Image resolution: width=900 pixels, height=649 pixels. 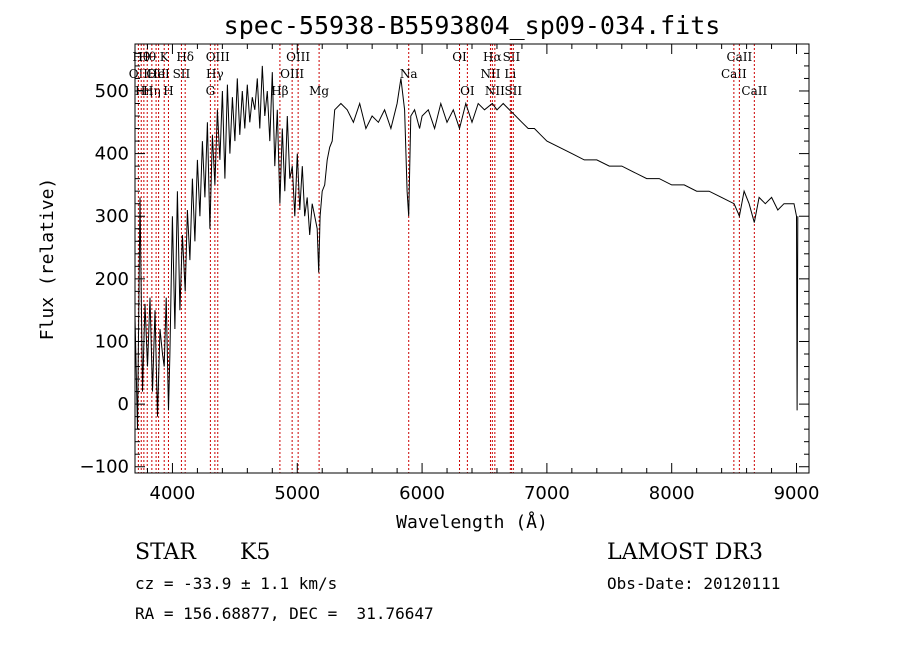 What do you see at coordinates (279, 91) in the screenshot?
I see `line-label-14: Hβ` at bounding box center [279, 91].